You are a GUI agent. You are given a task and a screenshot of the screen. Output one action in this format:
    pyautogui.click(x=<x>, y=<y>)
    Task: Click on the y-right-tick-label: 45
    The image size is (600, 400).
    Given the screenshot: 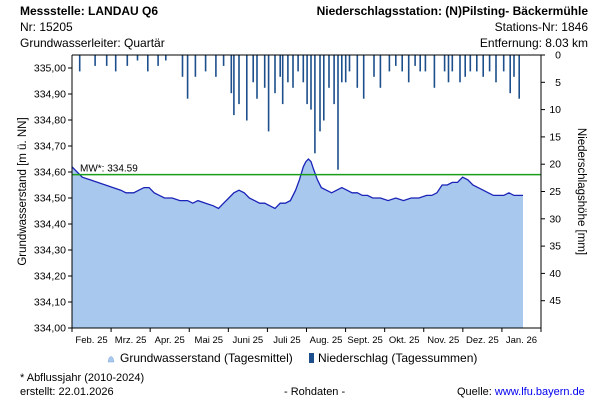 What is the action you would take?
    pyautogui.click(x=555, y=301)
    